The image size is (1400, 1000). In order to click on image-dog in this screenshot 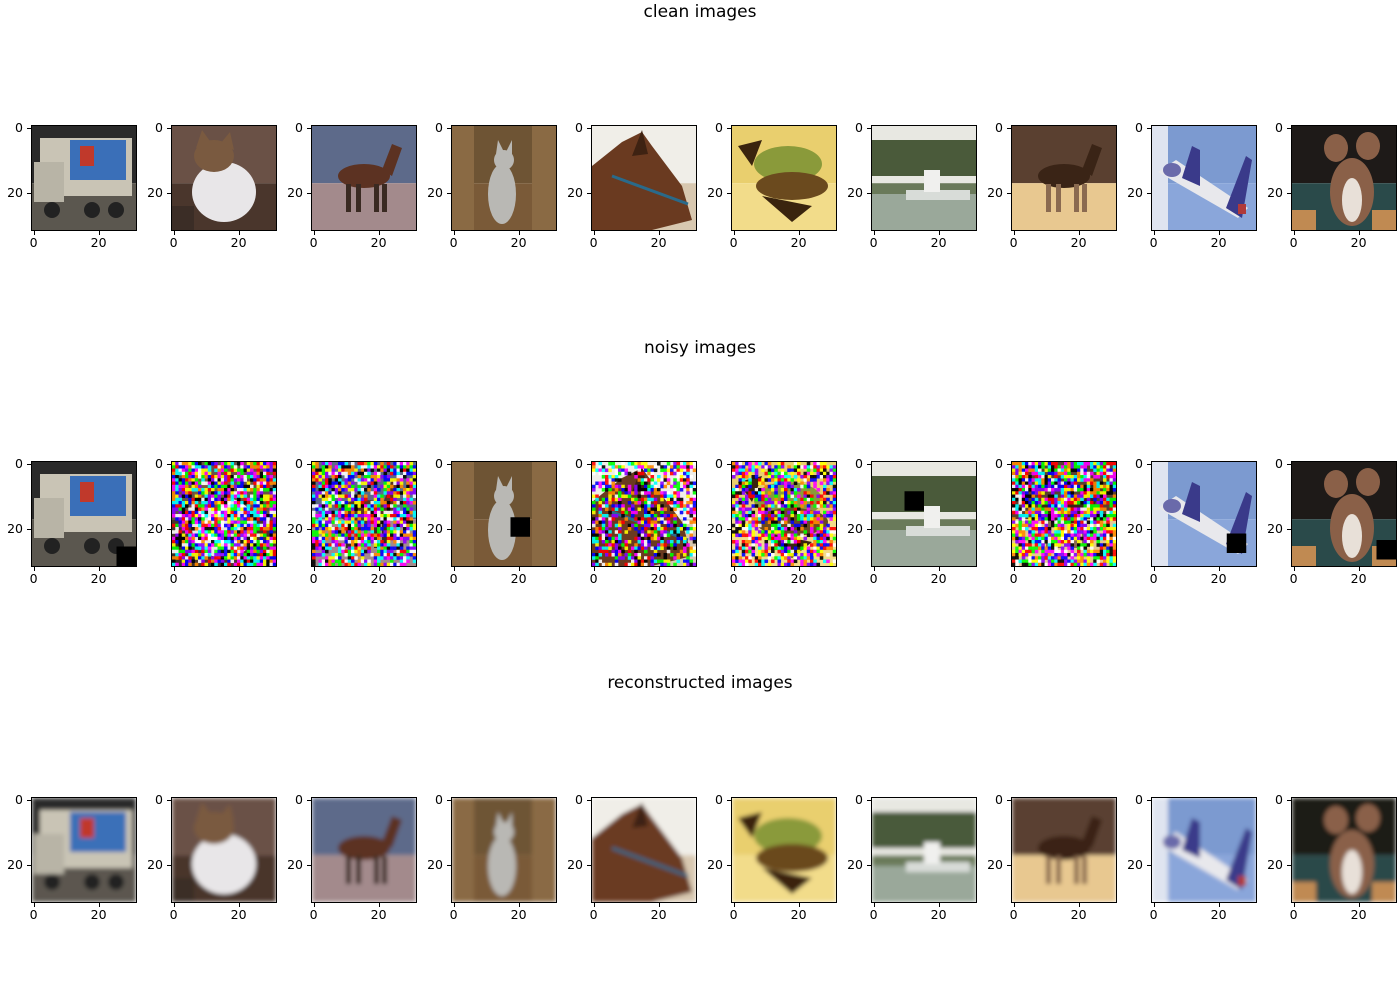, I will do `click(1344, 514)`.